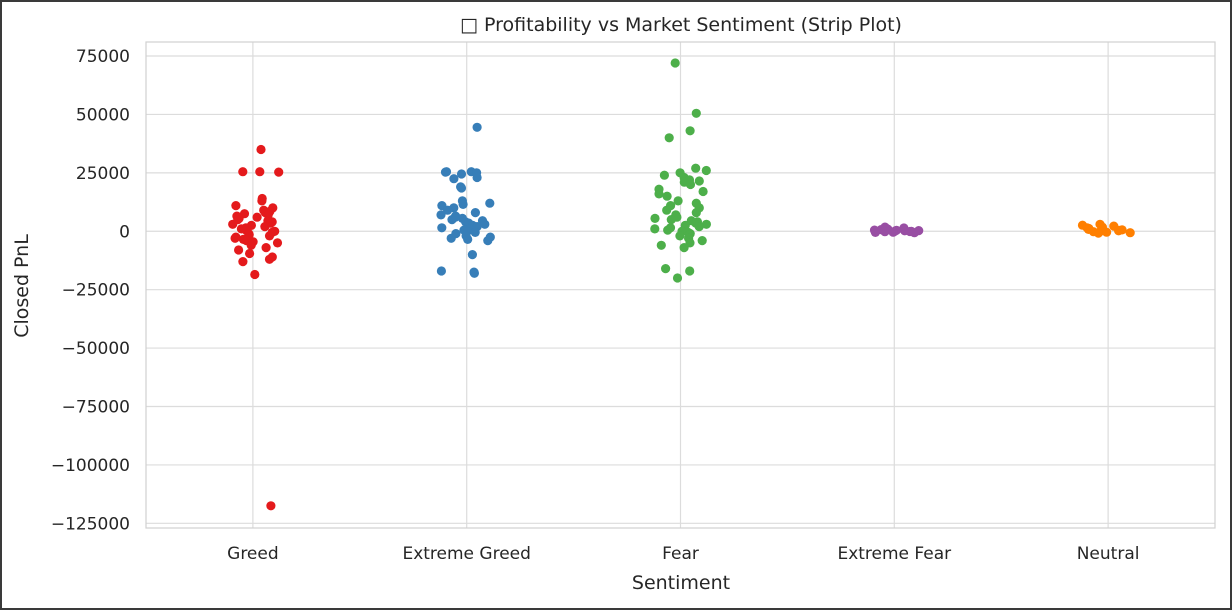 The image size is (1232, 610). What do you see at coordinates (90, 524) in the screenshot?
I see `y-tick-label: −125000` at bounding box center [90, 524].